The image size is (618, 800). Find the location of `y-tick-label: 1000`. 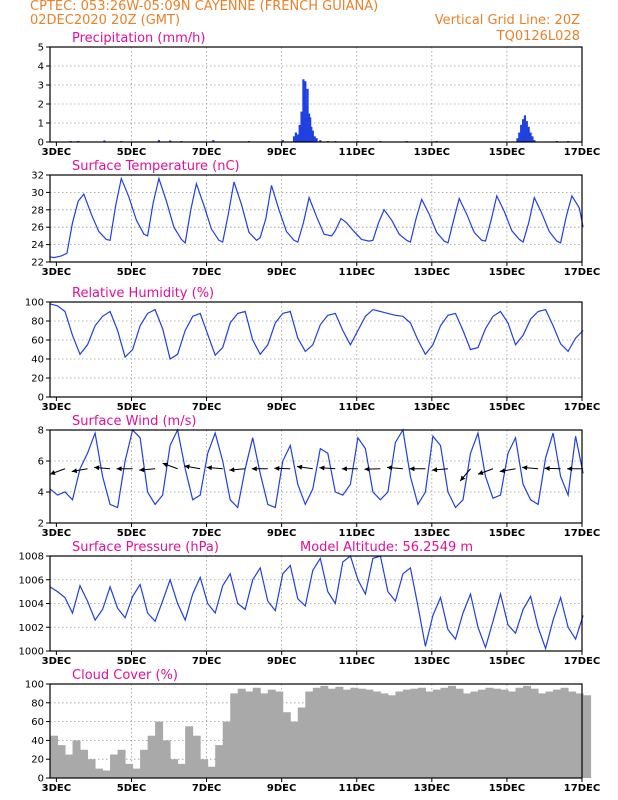

y-tick-label: 1000 is located at coordinates (31, 652).